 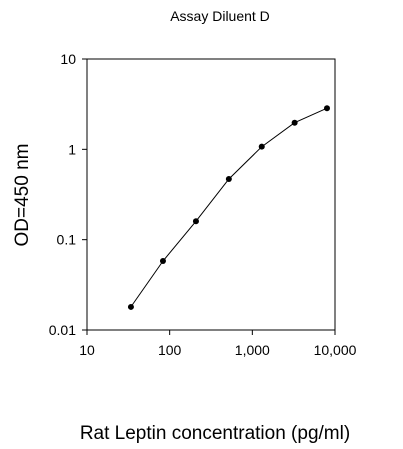 What do you see at coordinates (335, 350) in the screenshot?
I see `x-tick-label-3: 10,000` at bounding box center [335, 350].